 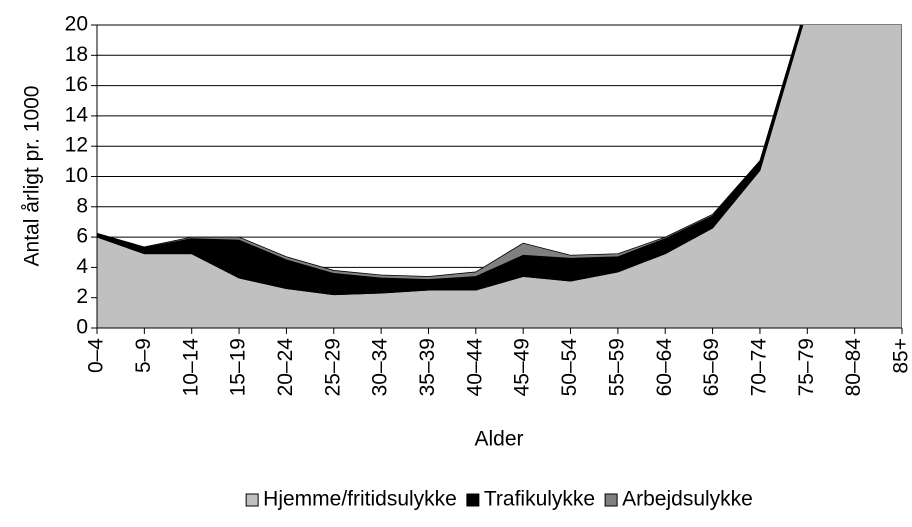 What do you see at coordinates (32, 176) in the screenshot?
I see `y-axis-label: Antal årligt pr. 1000` at bounding box center [32, 176].